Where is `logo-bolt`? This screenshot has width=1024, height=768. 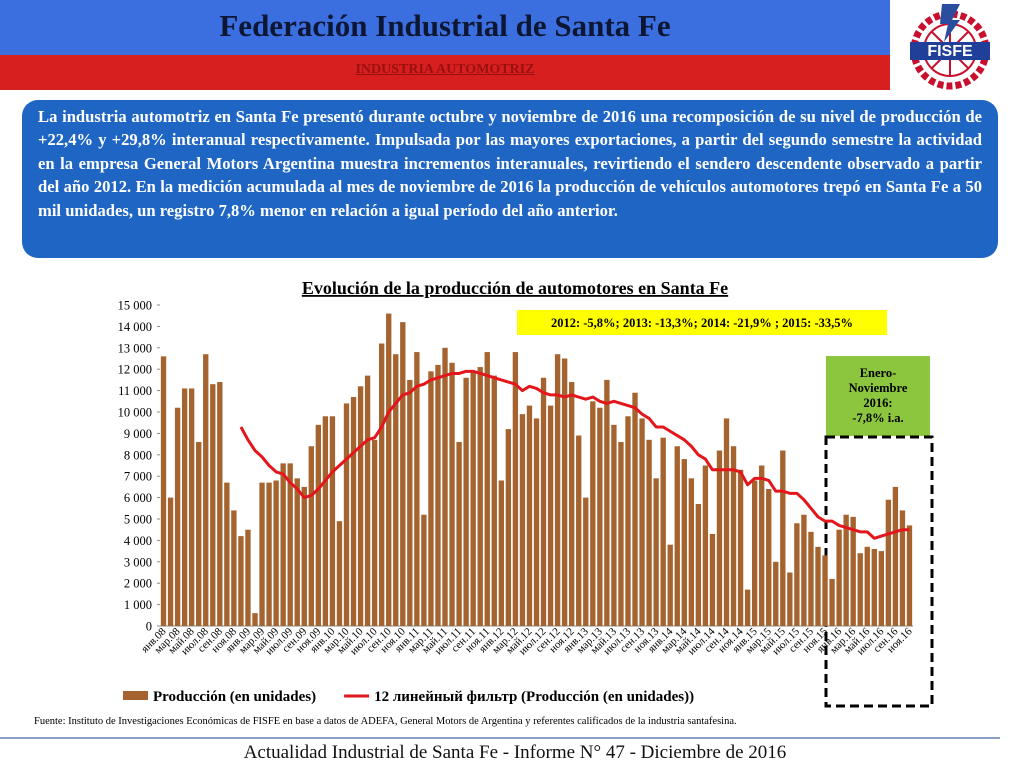 logo-bolt is located at coordinates (950, 23).